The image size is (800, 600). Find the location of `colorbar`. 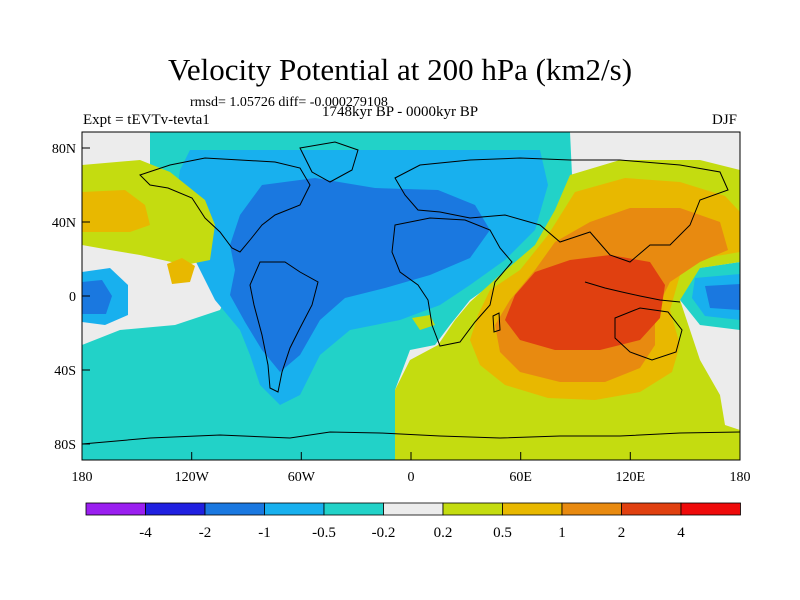

colorbar is located at coordinates (413, 509).